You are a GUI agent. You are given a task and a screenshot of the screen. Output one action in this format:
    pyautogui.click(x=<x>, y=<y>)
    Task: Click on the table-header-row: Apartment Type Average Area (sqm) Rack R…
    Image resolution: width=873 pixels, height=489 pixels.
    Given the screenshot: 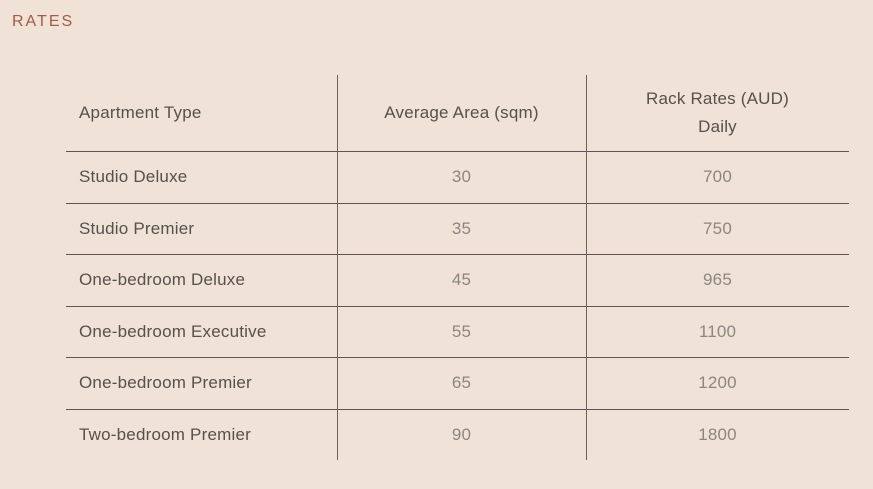 What is the action you would take?
    pyautogui.click(x=457, y=113)
    